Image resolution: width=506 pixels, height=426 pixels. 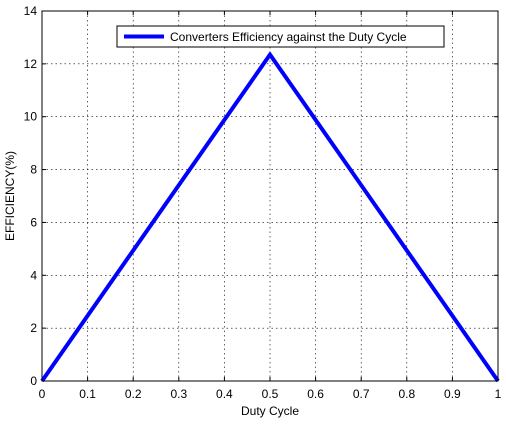 I want to click on x-tick-label: 1, so click(x=498, y=394).